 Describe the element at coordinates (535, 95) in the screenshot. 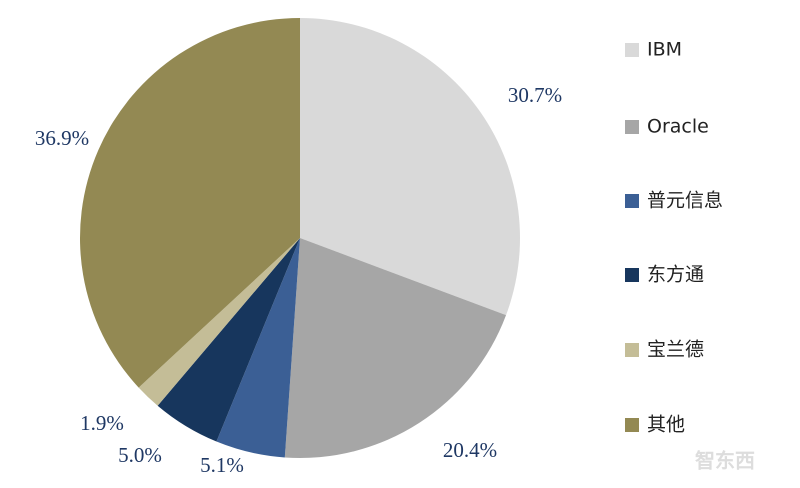

I see `data-label: 30.7%` at that location.